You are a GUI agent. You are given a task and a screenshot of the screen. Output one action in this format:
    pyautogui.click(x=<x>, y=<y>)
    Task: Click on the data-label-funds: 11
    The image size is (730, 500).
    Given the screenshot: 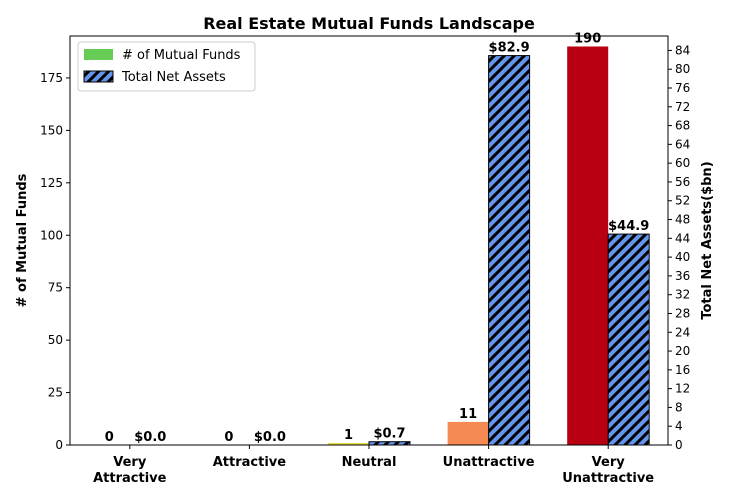 What is the action you would take?
    pyautogui.click(x=468, y=414)
    